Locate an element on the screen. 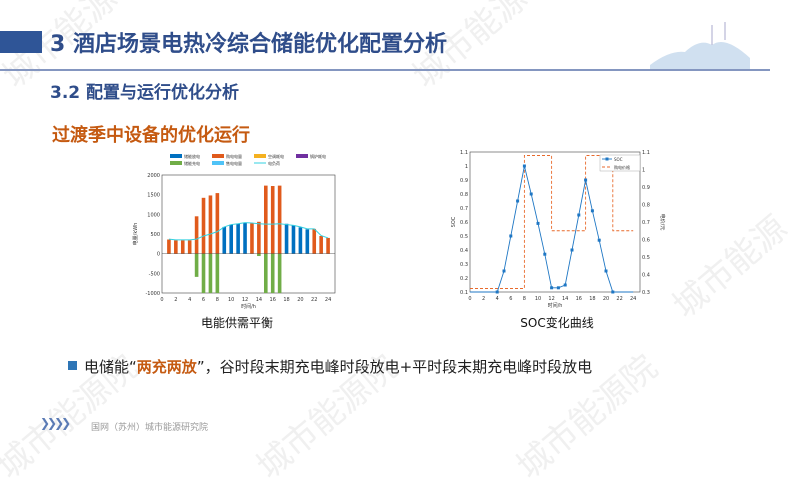 The image size is (800, 488). y-tick-label: 0.7 is located at coordinates (464, 209).